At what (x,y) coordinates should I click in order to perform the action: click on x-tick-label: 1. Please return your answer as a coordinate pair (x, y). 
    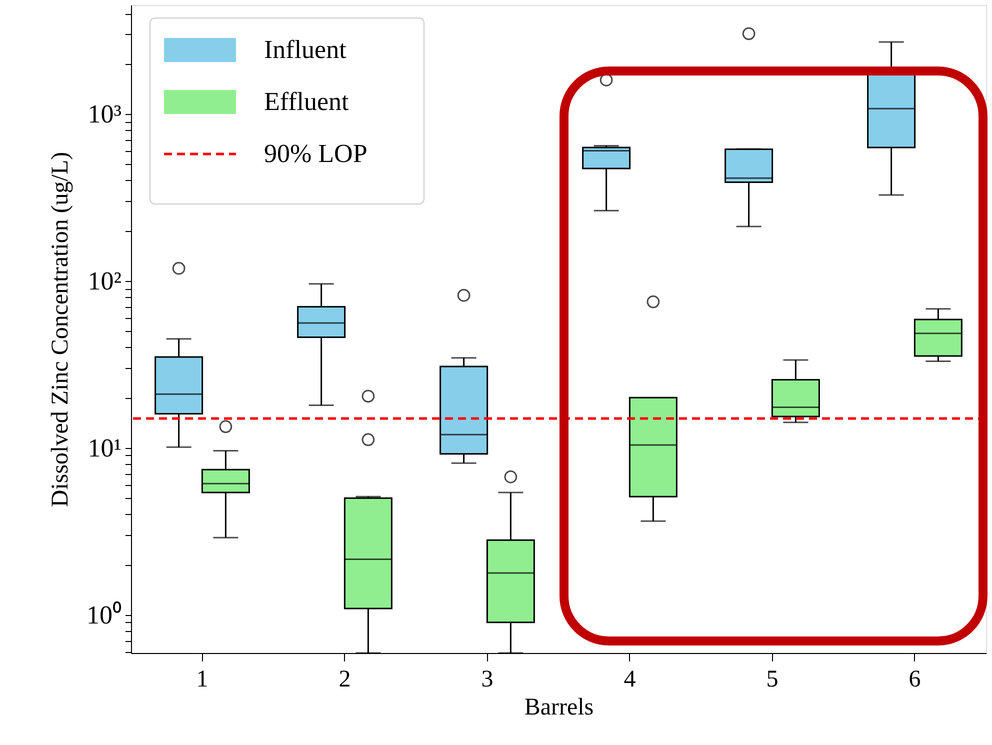
    Looking at the image, I should click on (202, 679).